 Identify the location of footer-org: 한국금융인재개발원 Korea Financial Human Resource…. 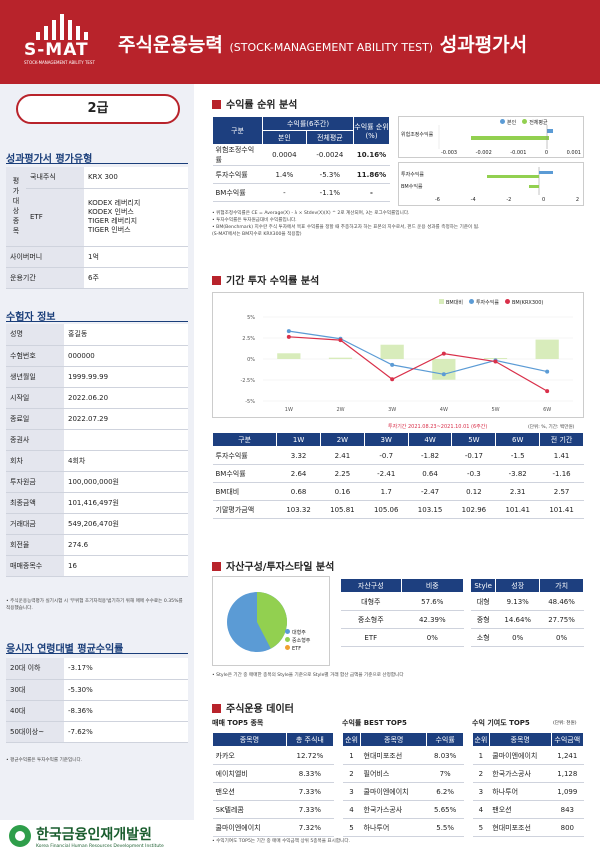
(97, 839).